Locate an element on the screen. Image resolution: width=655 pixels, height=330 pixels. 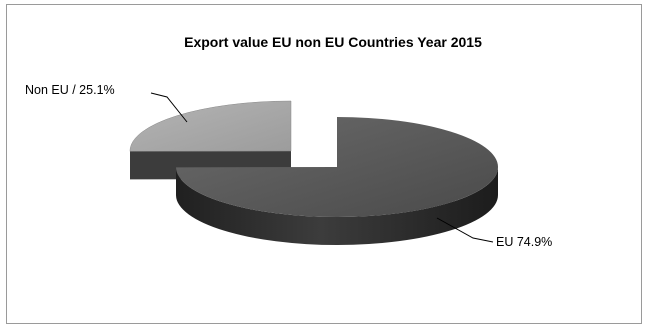
slice-label-non-eu: Non EU / 25.1% is located at coordinates (70, 90).